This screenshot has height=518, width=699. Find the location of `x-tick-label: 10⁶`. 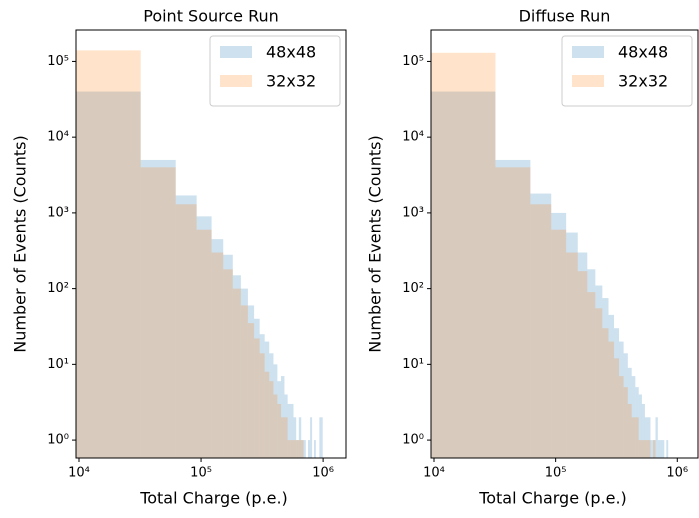

x-tick-label: 10⁶ is located at coordinates (677, 473).